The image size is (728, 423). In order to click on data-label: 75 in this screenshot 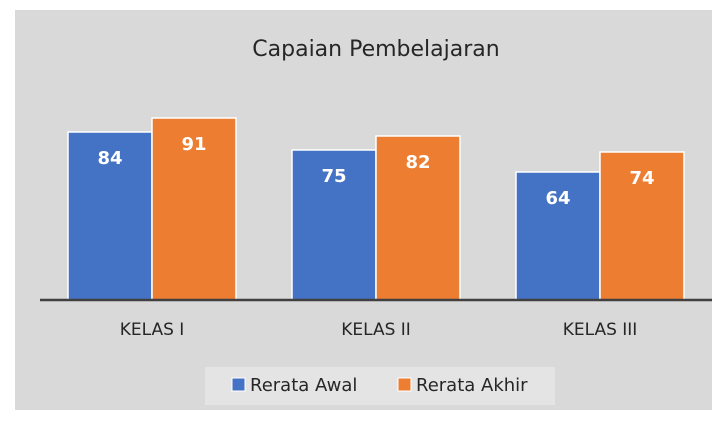, I will do `click(333, 176)`.